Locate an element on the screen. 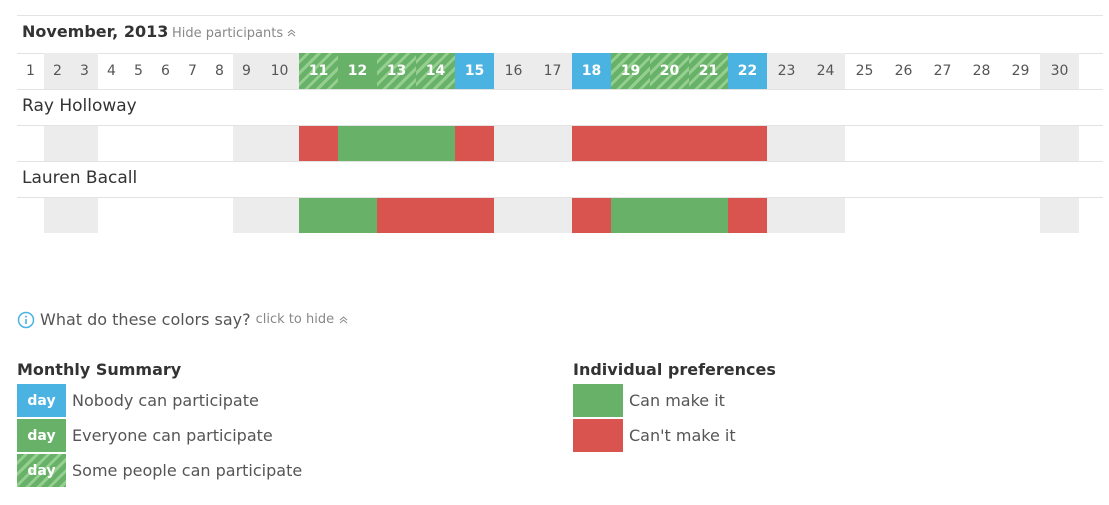  day-cell: 10 is located at coordinates (279, 71).